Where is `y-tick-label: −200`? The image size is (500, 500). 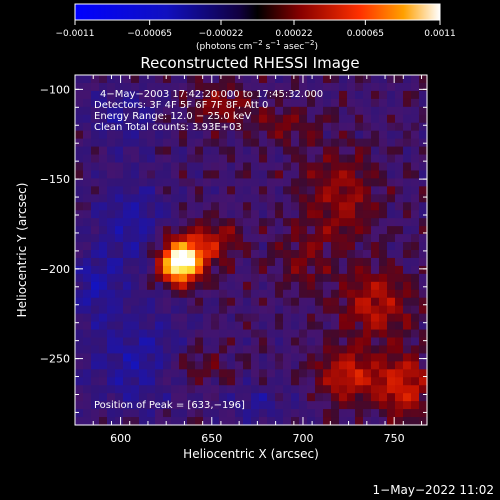 y-tick-label: −200 is located at coordinates (55, 269).